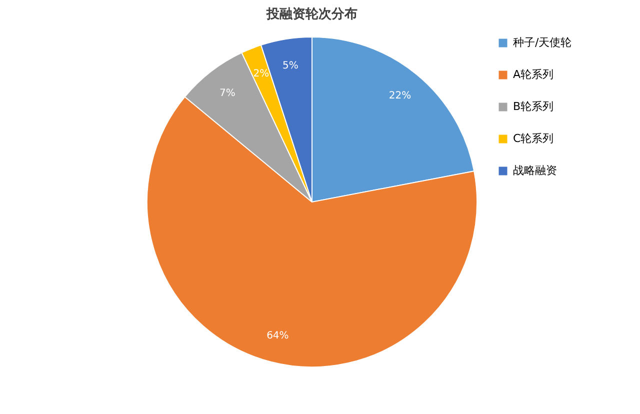  Describe the element at coordinates (312, 14) in the screenshot. I see `chart-title: 投融资轮次分布` at that location.